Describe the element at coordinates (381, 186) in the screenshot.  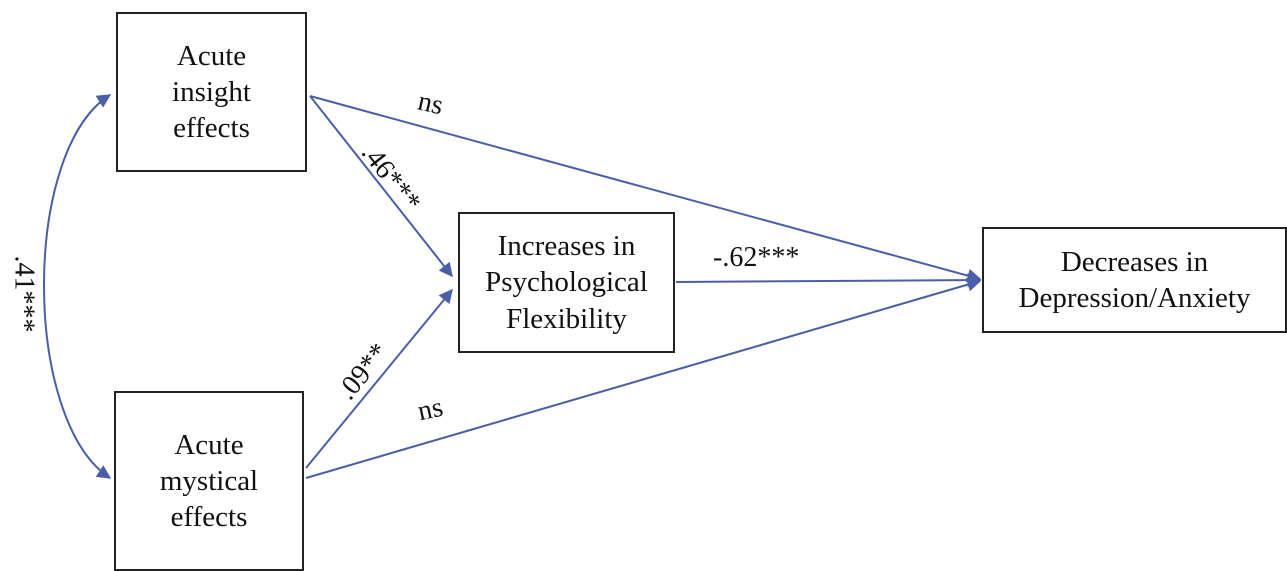
I see `arrow-insight-to-flexibility` at that location.